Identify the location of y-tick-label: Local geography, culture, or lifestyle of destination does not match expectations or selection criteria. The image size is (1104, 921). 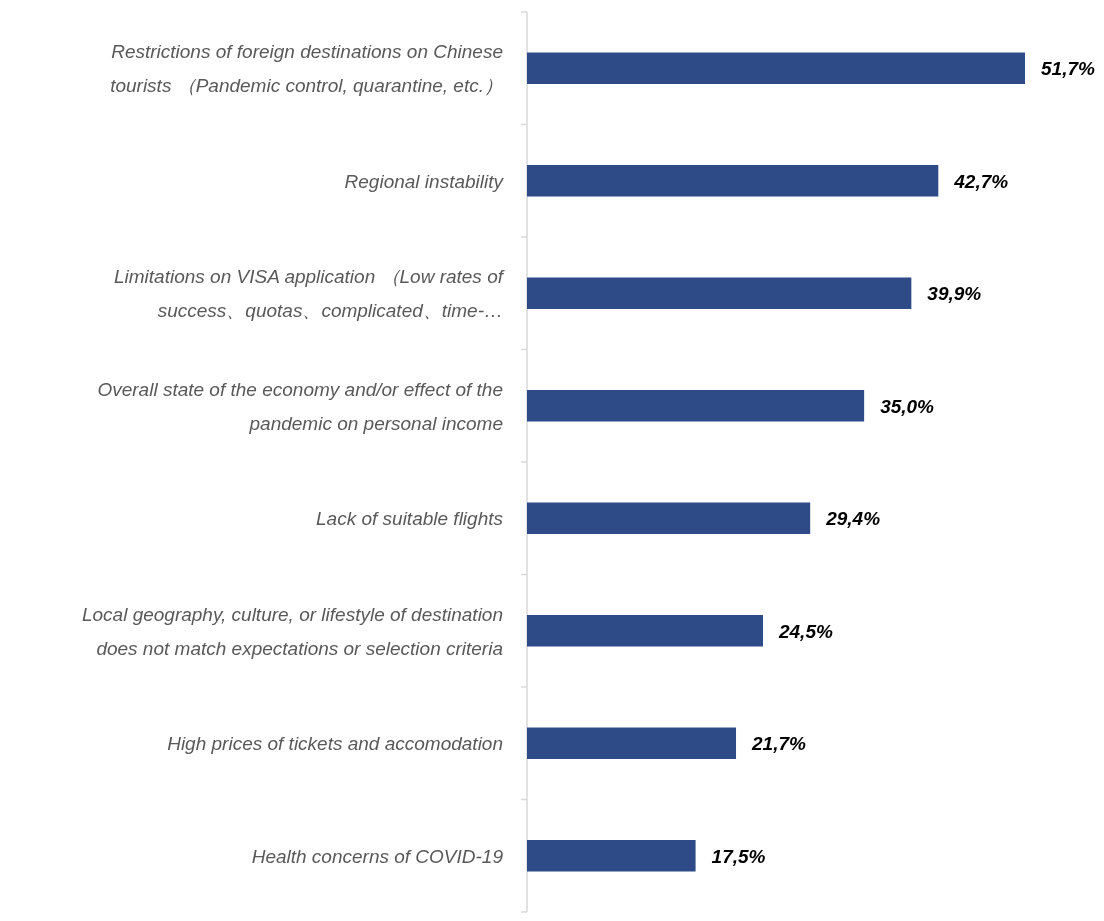
(292, 631).